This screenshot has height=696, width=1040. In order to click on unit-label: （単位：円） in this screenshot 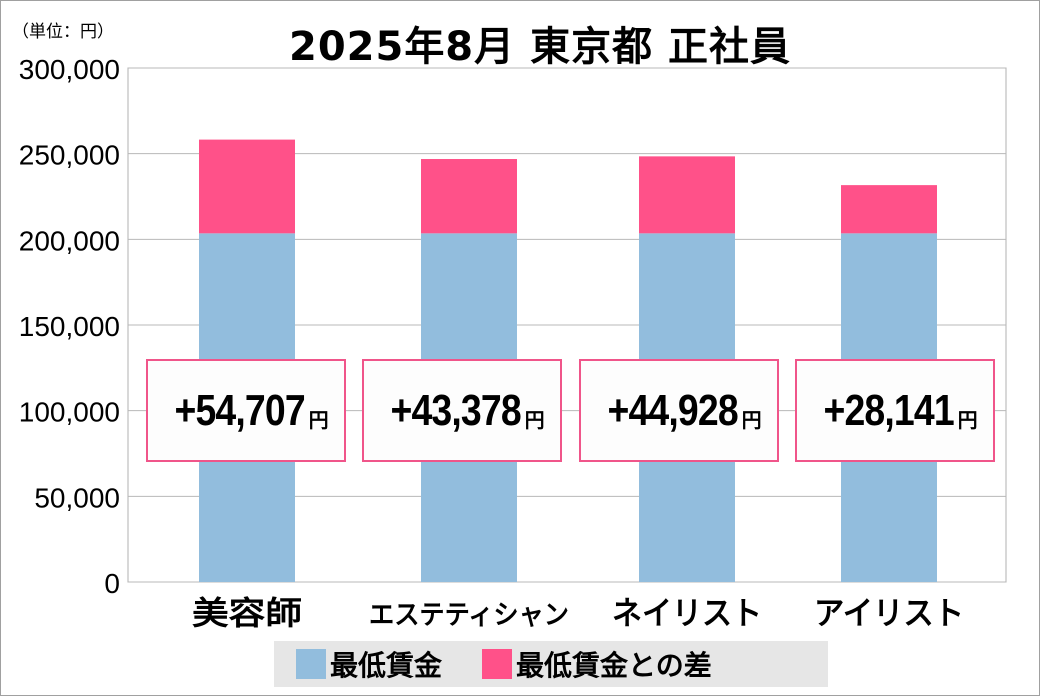, I will do `click(63, 32)`.